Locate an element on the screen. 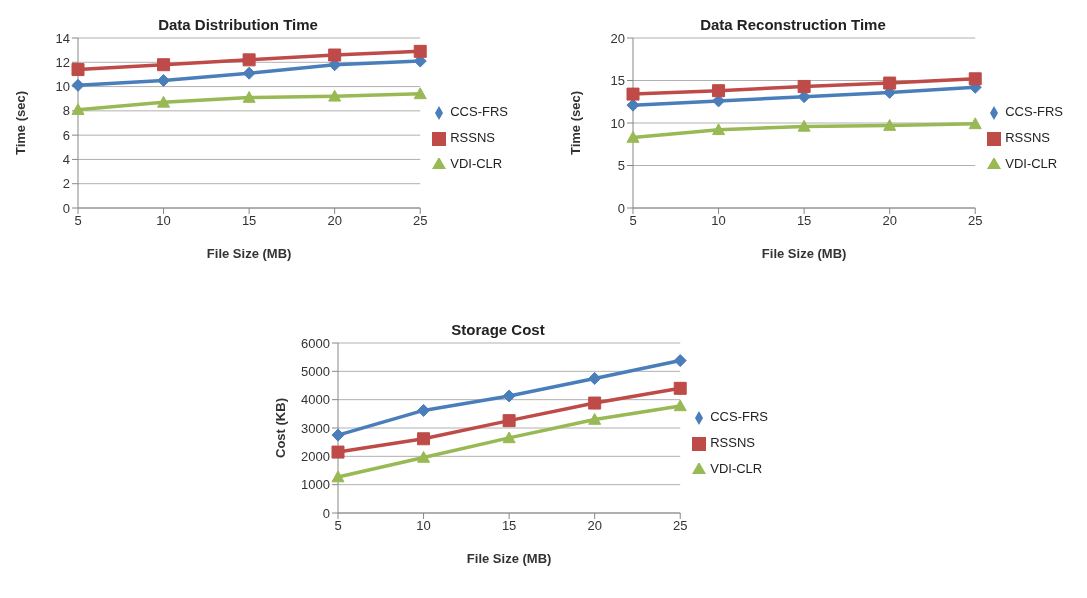 The width and height of the screenshot is (1087, 598). chart-title: Data Reconstruction Time is located at coordinates (793, 24).